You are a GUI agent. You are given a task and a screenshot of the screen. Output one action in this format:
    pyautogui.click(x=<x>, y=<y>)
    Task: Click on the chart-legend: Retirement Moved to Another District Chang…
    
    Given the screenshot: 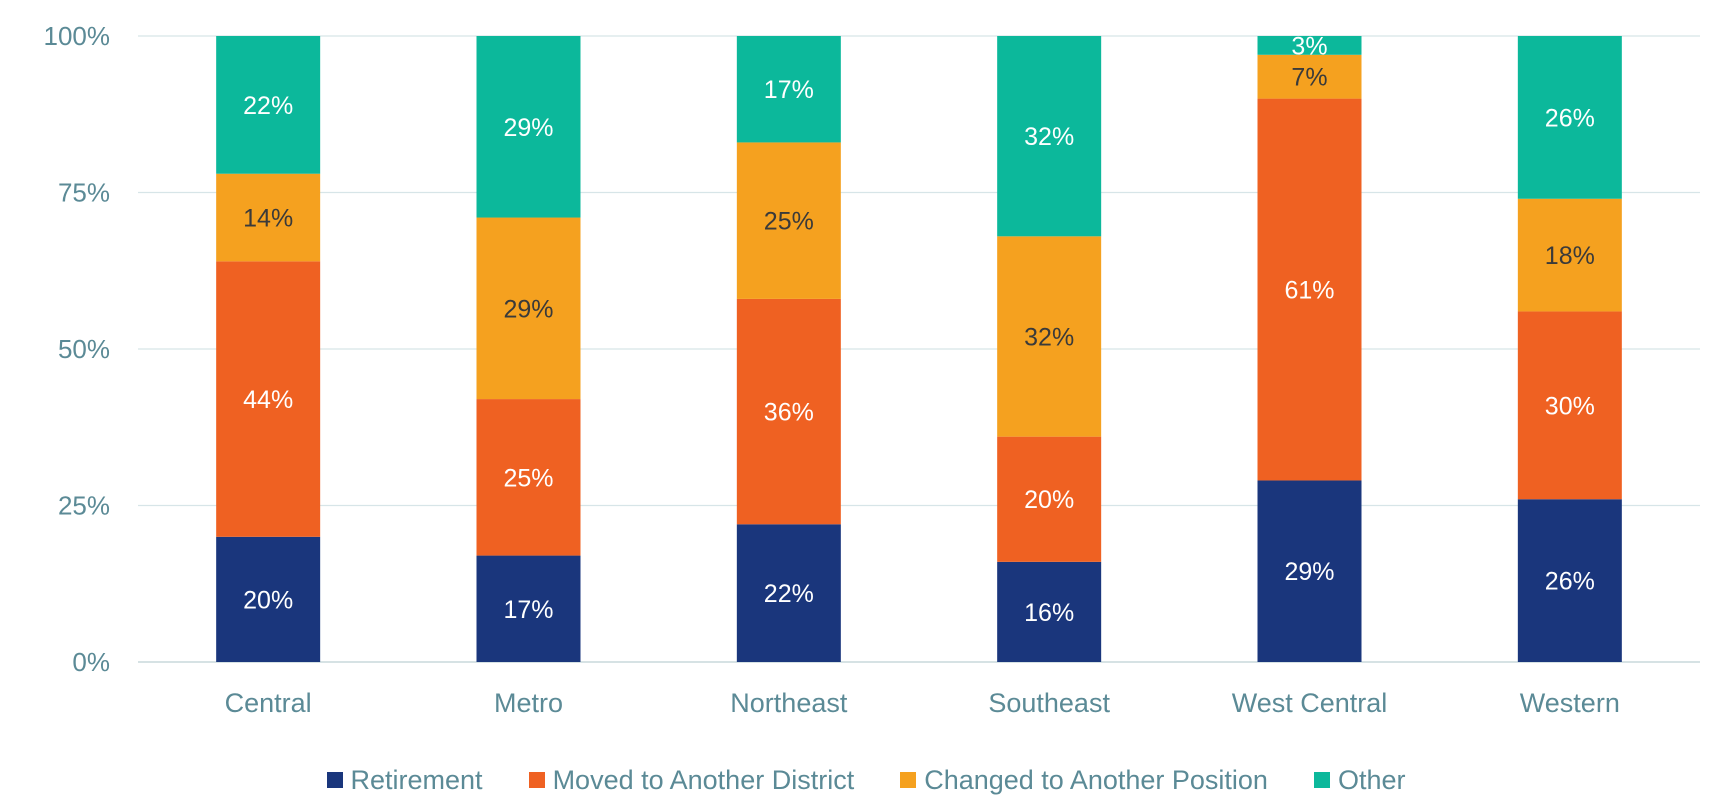 What is the action you would take?
    pyautogui.click(x=856, y=780)
    